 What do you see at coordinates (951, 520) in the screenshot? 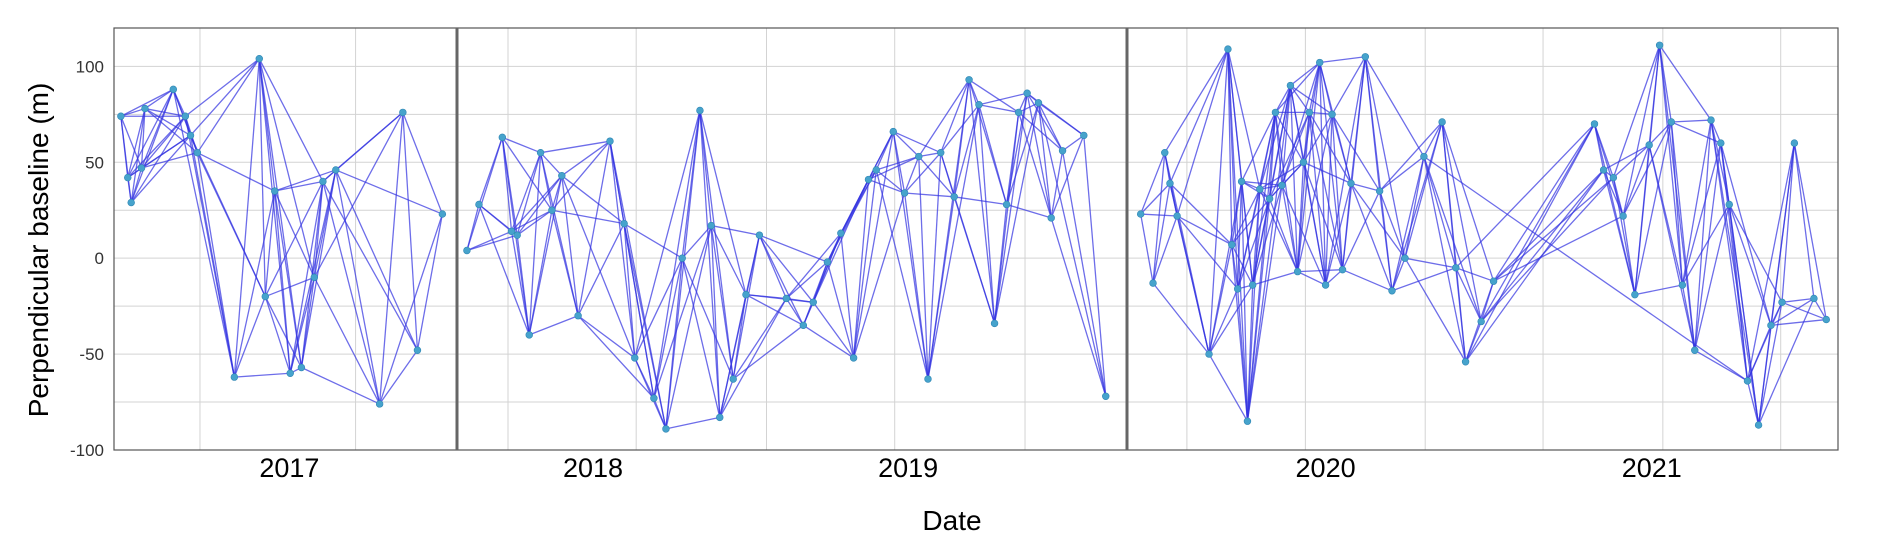
I see `x-axis-title: Date` at bounding box center [951, 520].